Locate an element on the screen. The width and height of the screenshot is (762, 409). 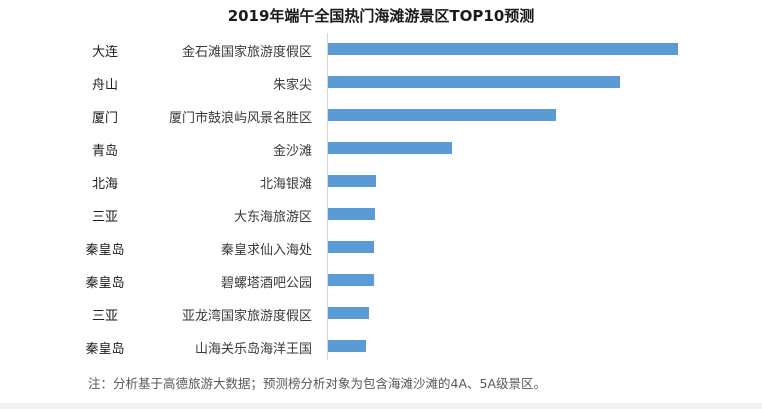
scenic-spot-label: 朱家尖 is located at coordinates (292, 85).